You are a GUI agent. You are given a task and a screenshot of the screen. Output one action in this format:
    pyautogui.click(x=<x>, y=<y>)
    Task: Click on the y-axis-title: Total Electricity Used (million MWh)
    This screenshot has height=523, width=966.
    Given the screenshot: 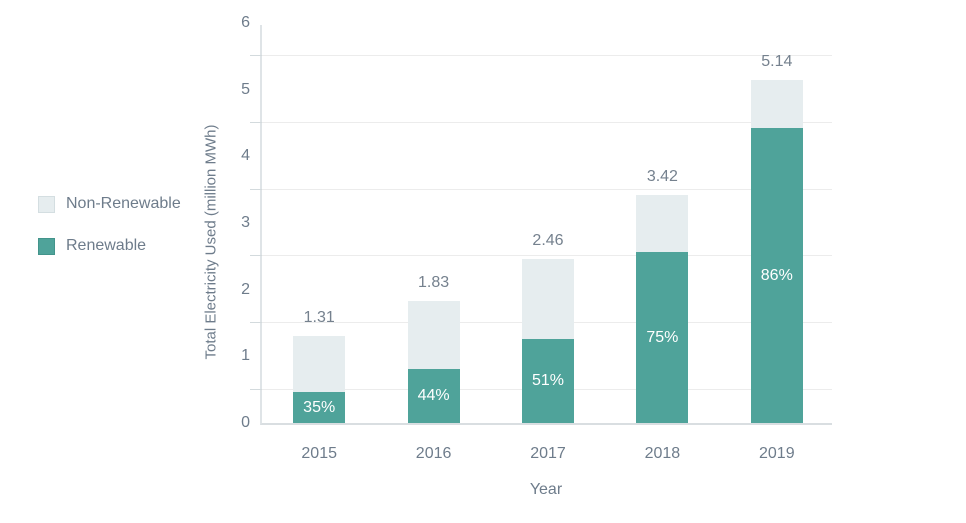 What is the action you would take?
    pyautogui.click(x=211, y=242)
    